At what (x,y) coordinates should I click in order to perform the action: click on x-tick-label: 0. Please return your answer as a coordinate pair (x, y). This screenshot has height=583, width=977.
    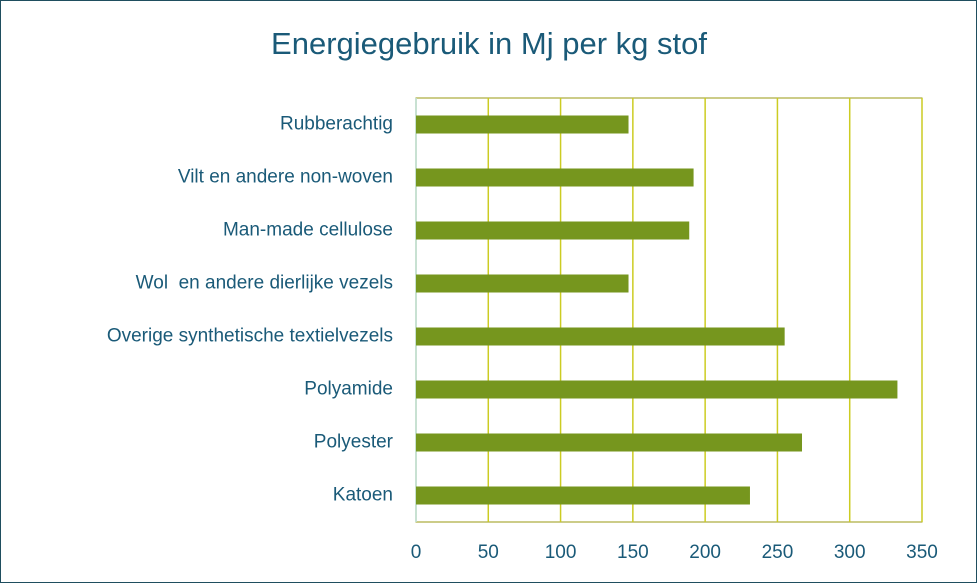
    Looking at the image, I should click on (416, 552).